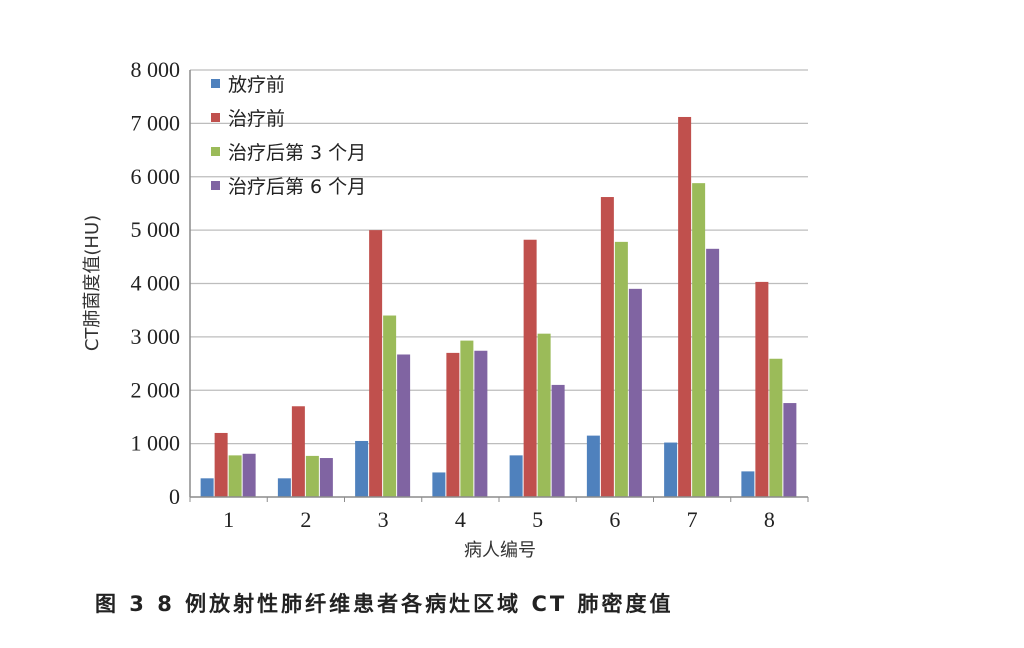  I want to click on y-tick-label: 7 000, so click(156, 122).